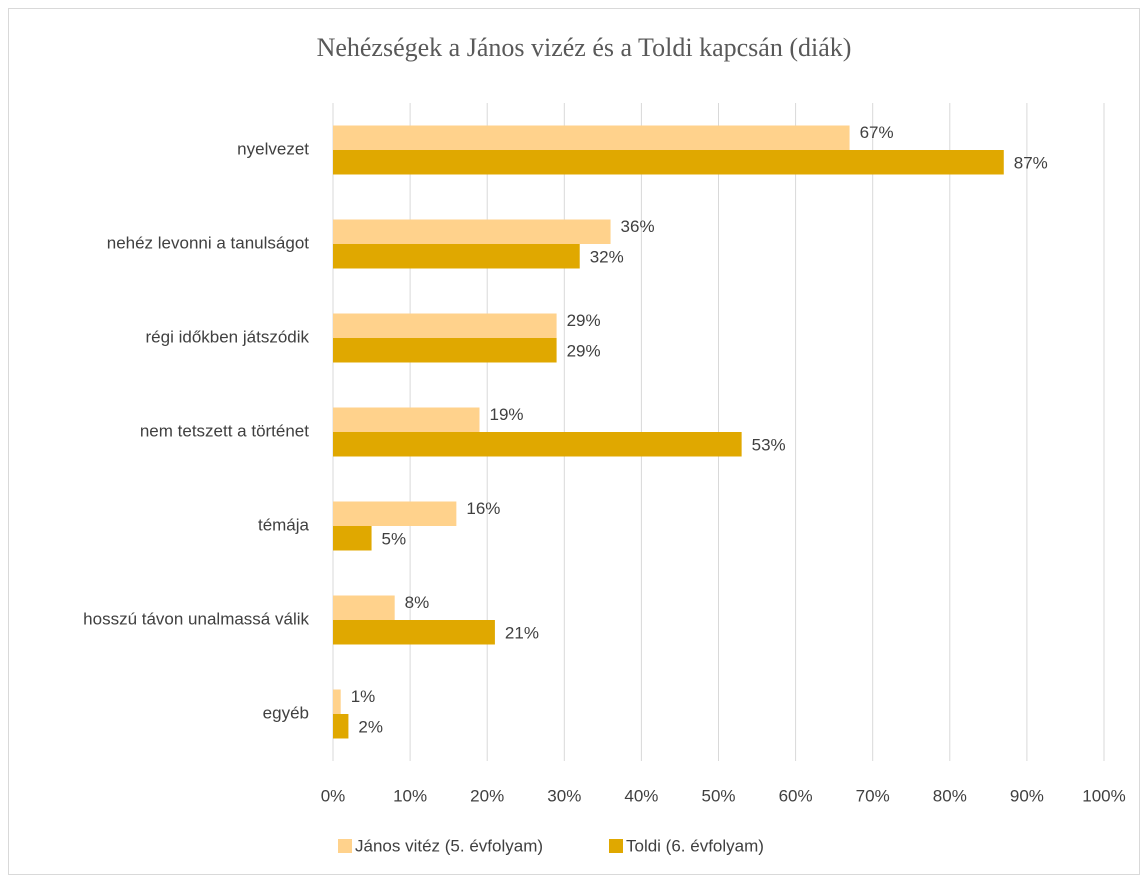 The image size is (1148, 876). What do you see at coordinates (394, 539) in the screenshot?
I see `value-label: 5%` at bounding box center [394, 539].